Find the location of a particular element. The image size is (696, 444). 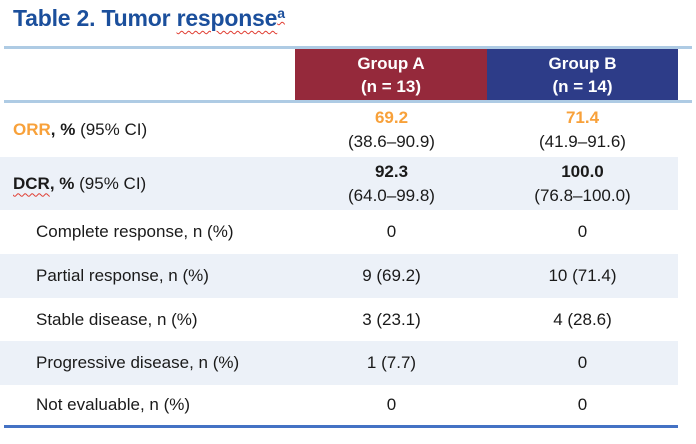

partial-response-group-b-value: 10 (71.4) is located at coordinates (582, 275).